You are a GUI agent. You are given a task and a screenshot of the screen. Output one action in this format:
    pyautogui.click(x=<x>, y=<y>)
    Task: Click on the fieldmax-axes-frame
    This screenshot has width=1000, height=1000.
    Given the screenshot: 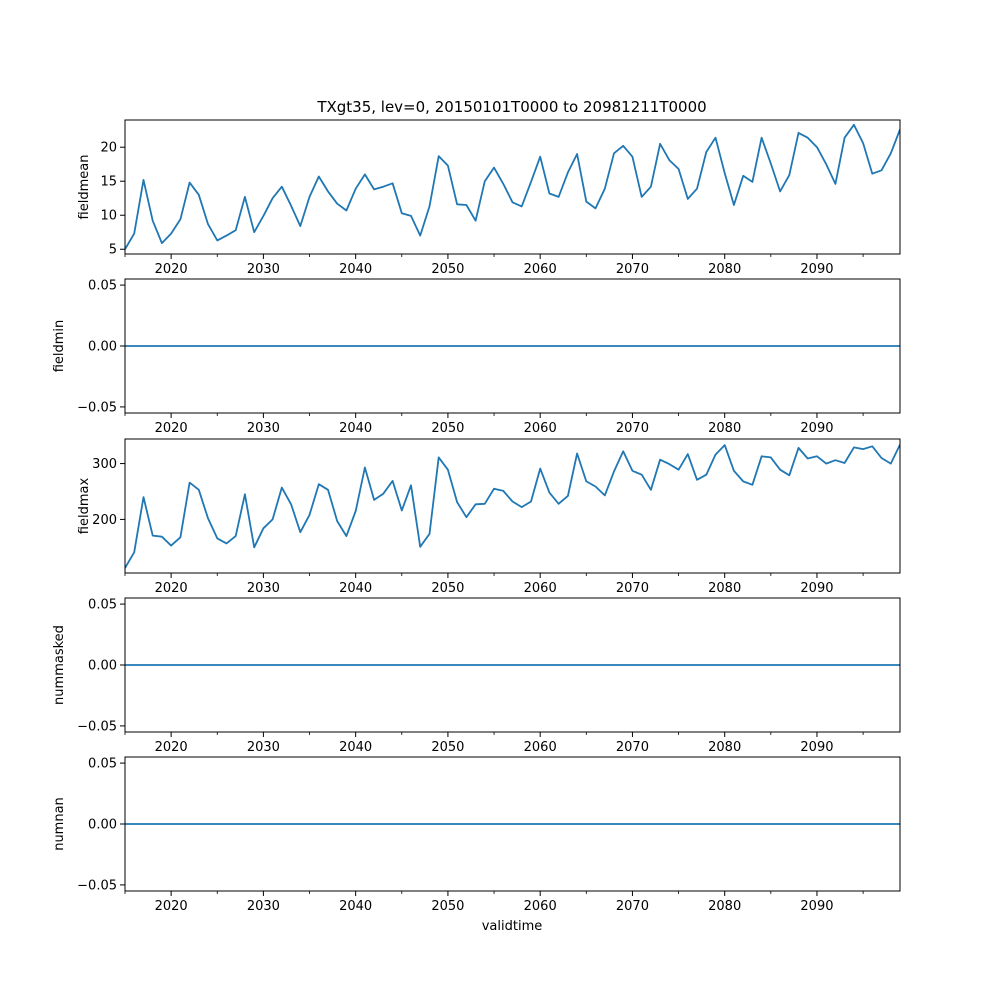 What is the action you would take?
    pyautogui.click(x=512, y=506)
    